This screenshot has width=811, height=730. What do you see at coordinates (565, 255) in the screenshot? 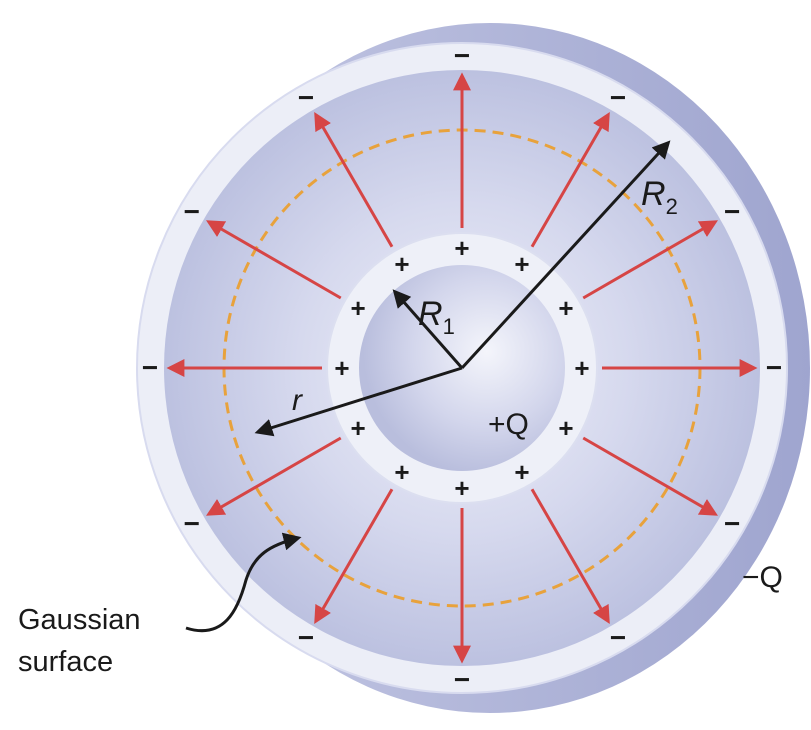
I see `r2-arrow` at bounding box center [565, 255].